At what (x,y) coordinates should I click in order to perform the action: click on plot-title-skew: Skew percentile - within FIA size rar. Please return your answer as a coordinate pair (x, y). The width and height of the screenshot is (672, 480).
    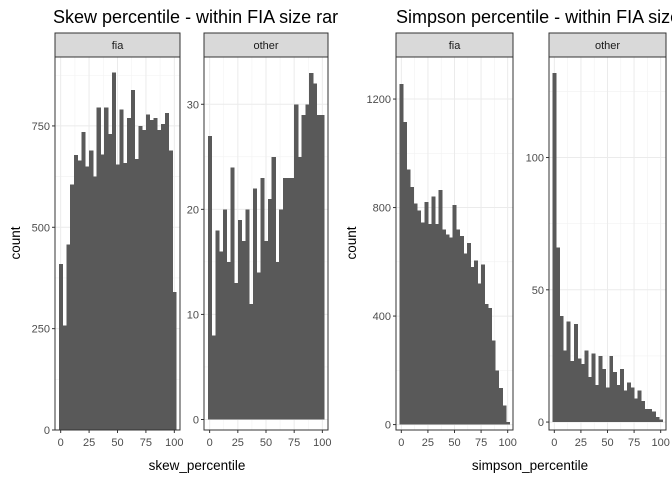
    Looking at the image, I should click on (195, 17).